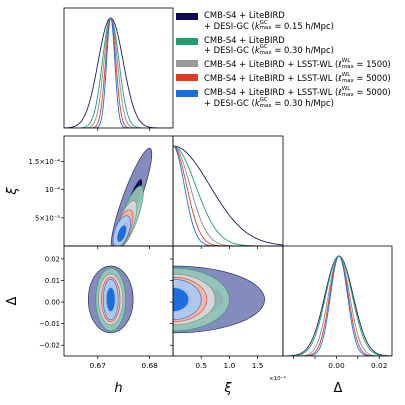 The height and width of the screenshot is (405, 405). Describe the element at coordinates (52, 281) in the screenshot. I see `y-tick-label-delta: 0.01` at that location.